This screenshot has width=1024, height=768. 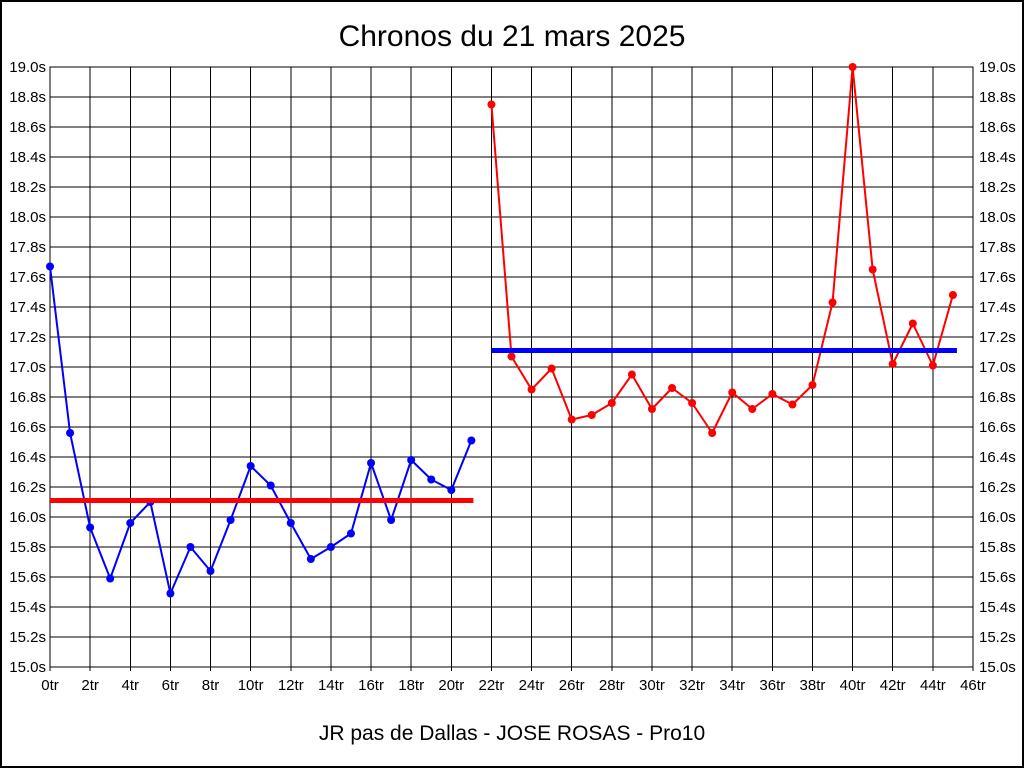 What do you see at coordinates (171, 685) in the screenshot?
I see `x-tick-label: 6tr` at bounding box center [171, 685].